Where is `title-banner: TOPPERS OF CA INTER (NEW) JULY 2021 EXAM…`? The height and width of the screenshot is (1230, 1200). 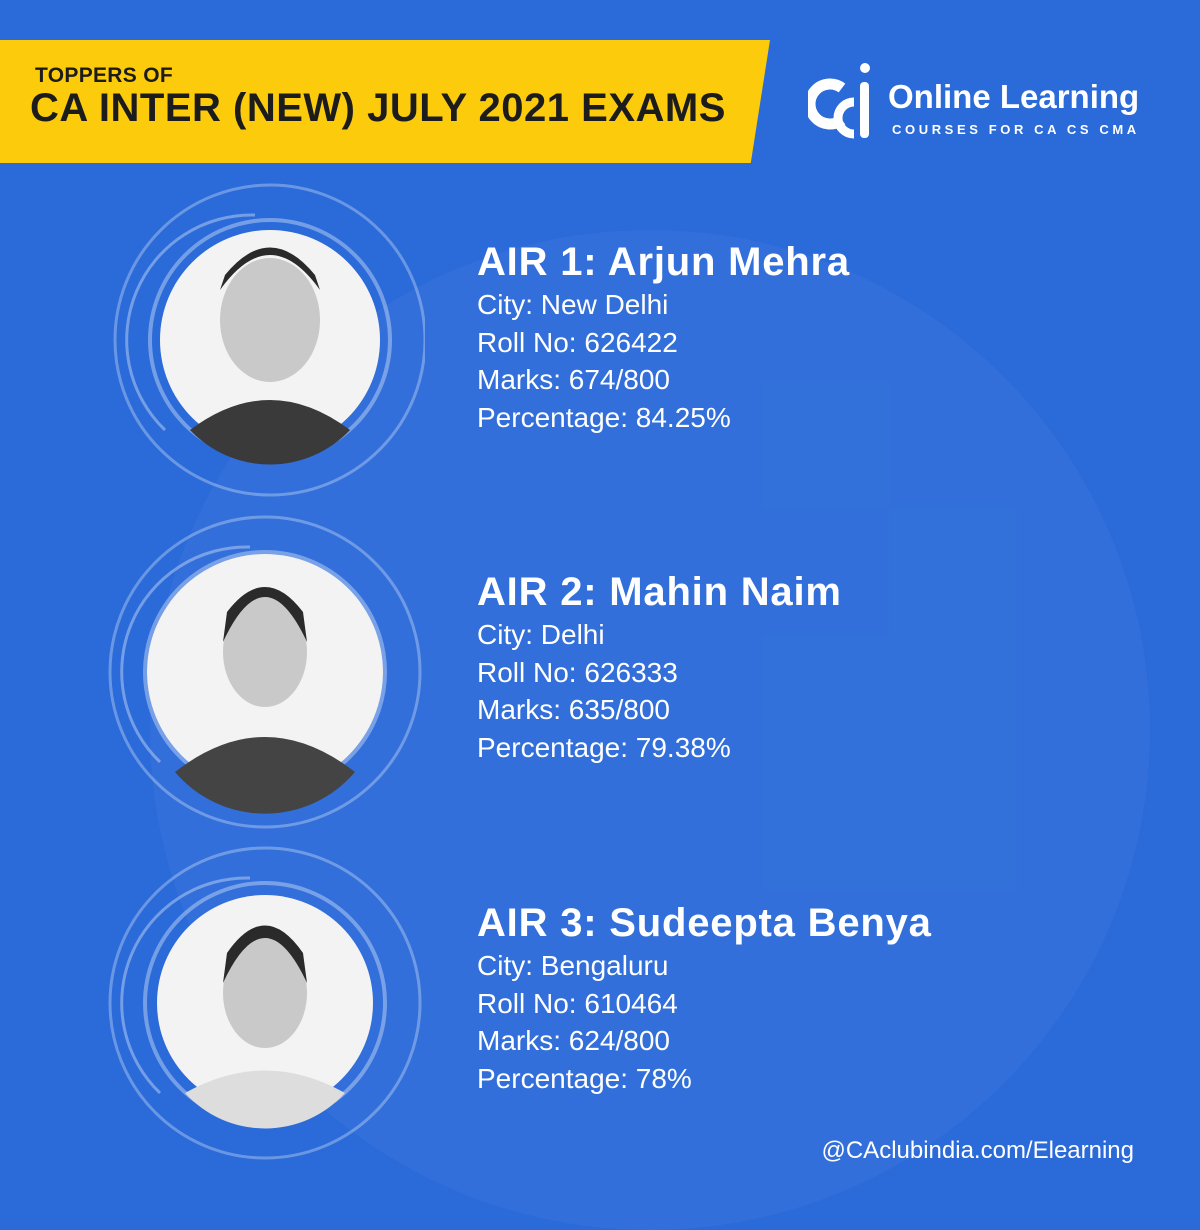 title-banner: TOPPERS OF CA INTER (NEW) JULY 2021 EXAM… is located at coordinates (385, 101).